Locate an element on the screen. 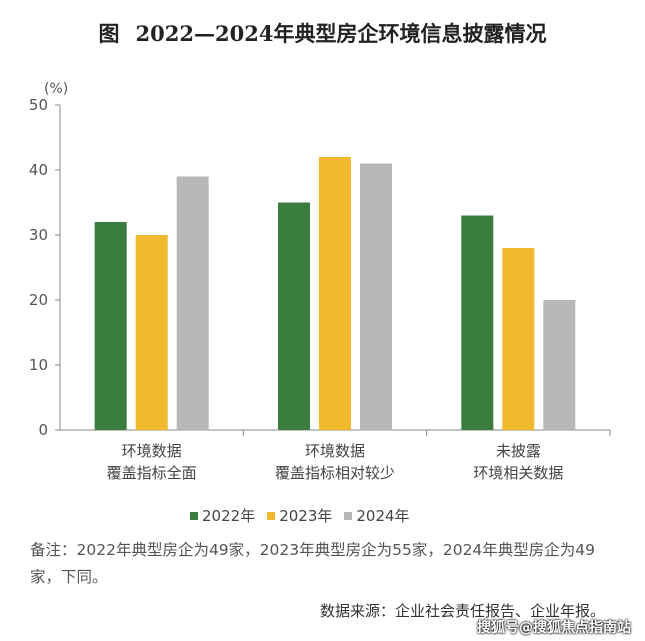  legend-swatch-2024 is located at coordinates (348, 515).